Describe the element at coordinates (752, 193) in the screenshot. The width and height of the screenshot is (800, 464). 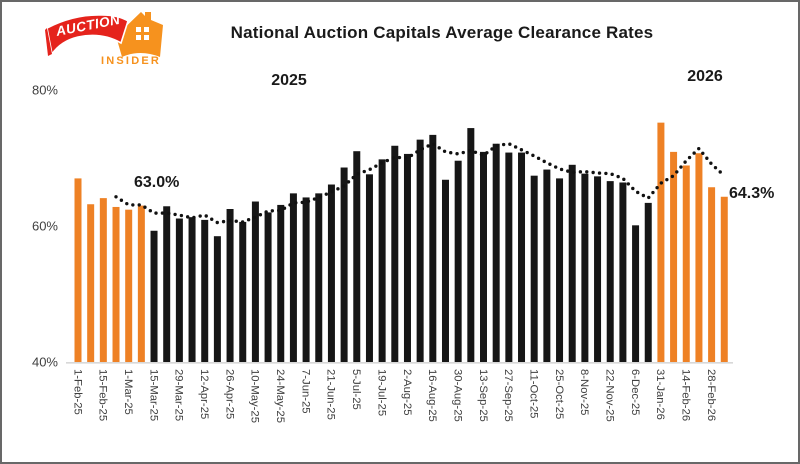
I see `annotation-end-value: 64.3%` at that location.